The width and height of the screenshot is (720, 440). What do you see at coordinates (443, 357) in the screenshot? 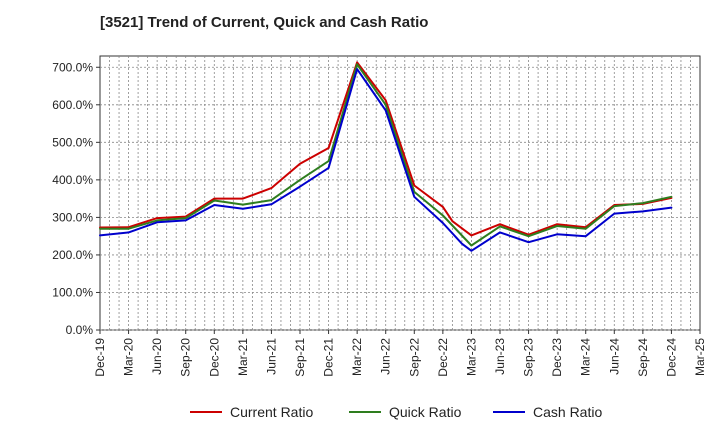
I see `x-tick-label: Dec-22` at bounding box center [443, 357].